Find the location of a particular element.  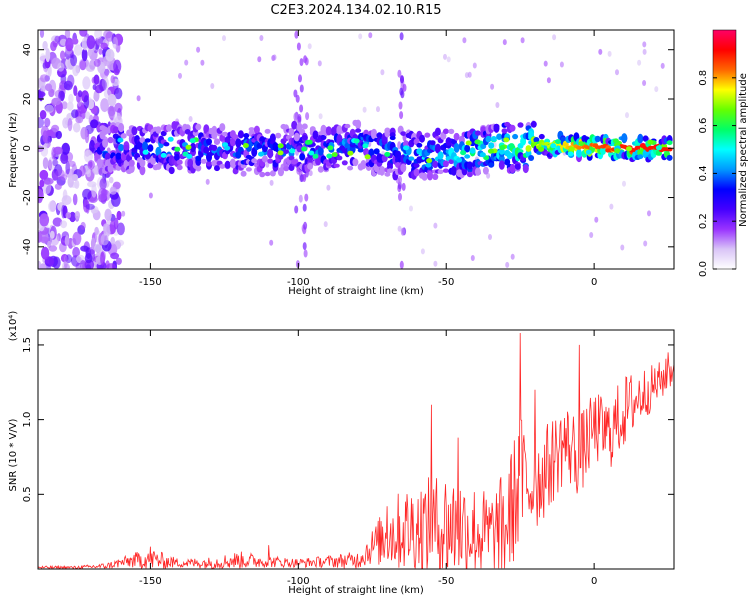

colorbar-ticks: 0.0 0.2 0.4 0.6 0.8 is located at coordinates (717, 173).